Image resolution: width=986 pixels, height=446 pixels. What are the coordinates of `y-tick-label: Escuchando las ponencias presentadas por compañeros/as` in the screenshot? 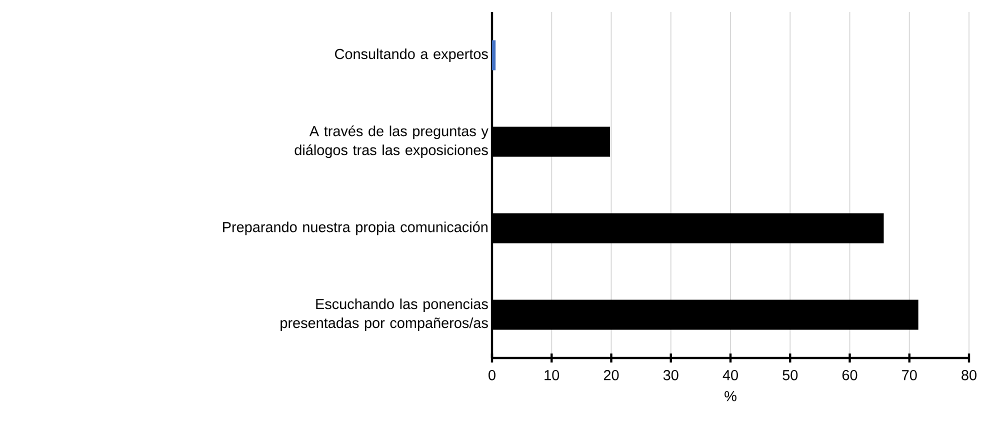 It's located at (384, 314).